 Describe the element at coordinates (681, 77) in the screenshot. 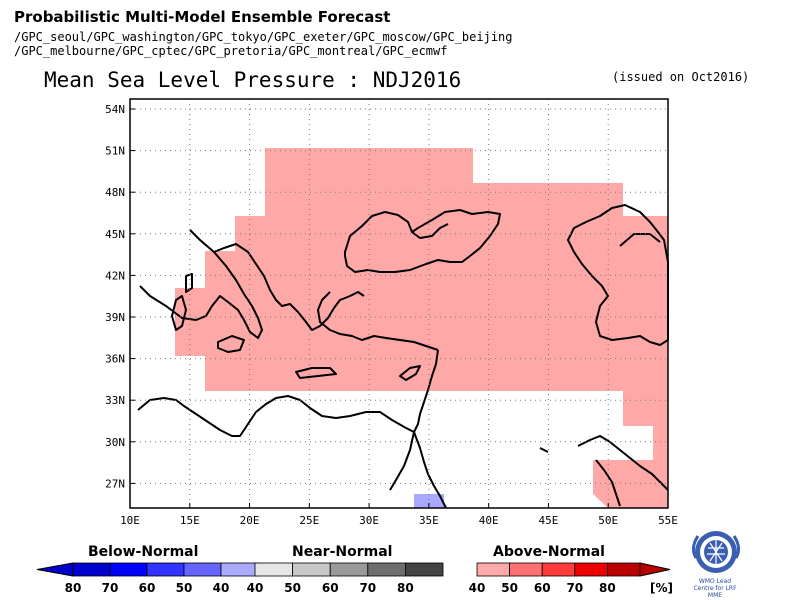

I see `issued-date: (issued on Oct2016)` at that location.